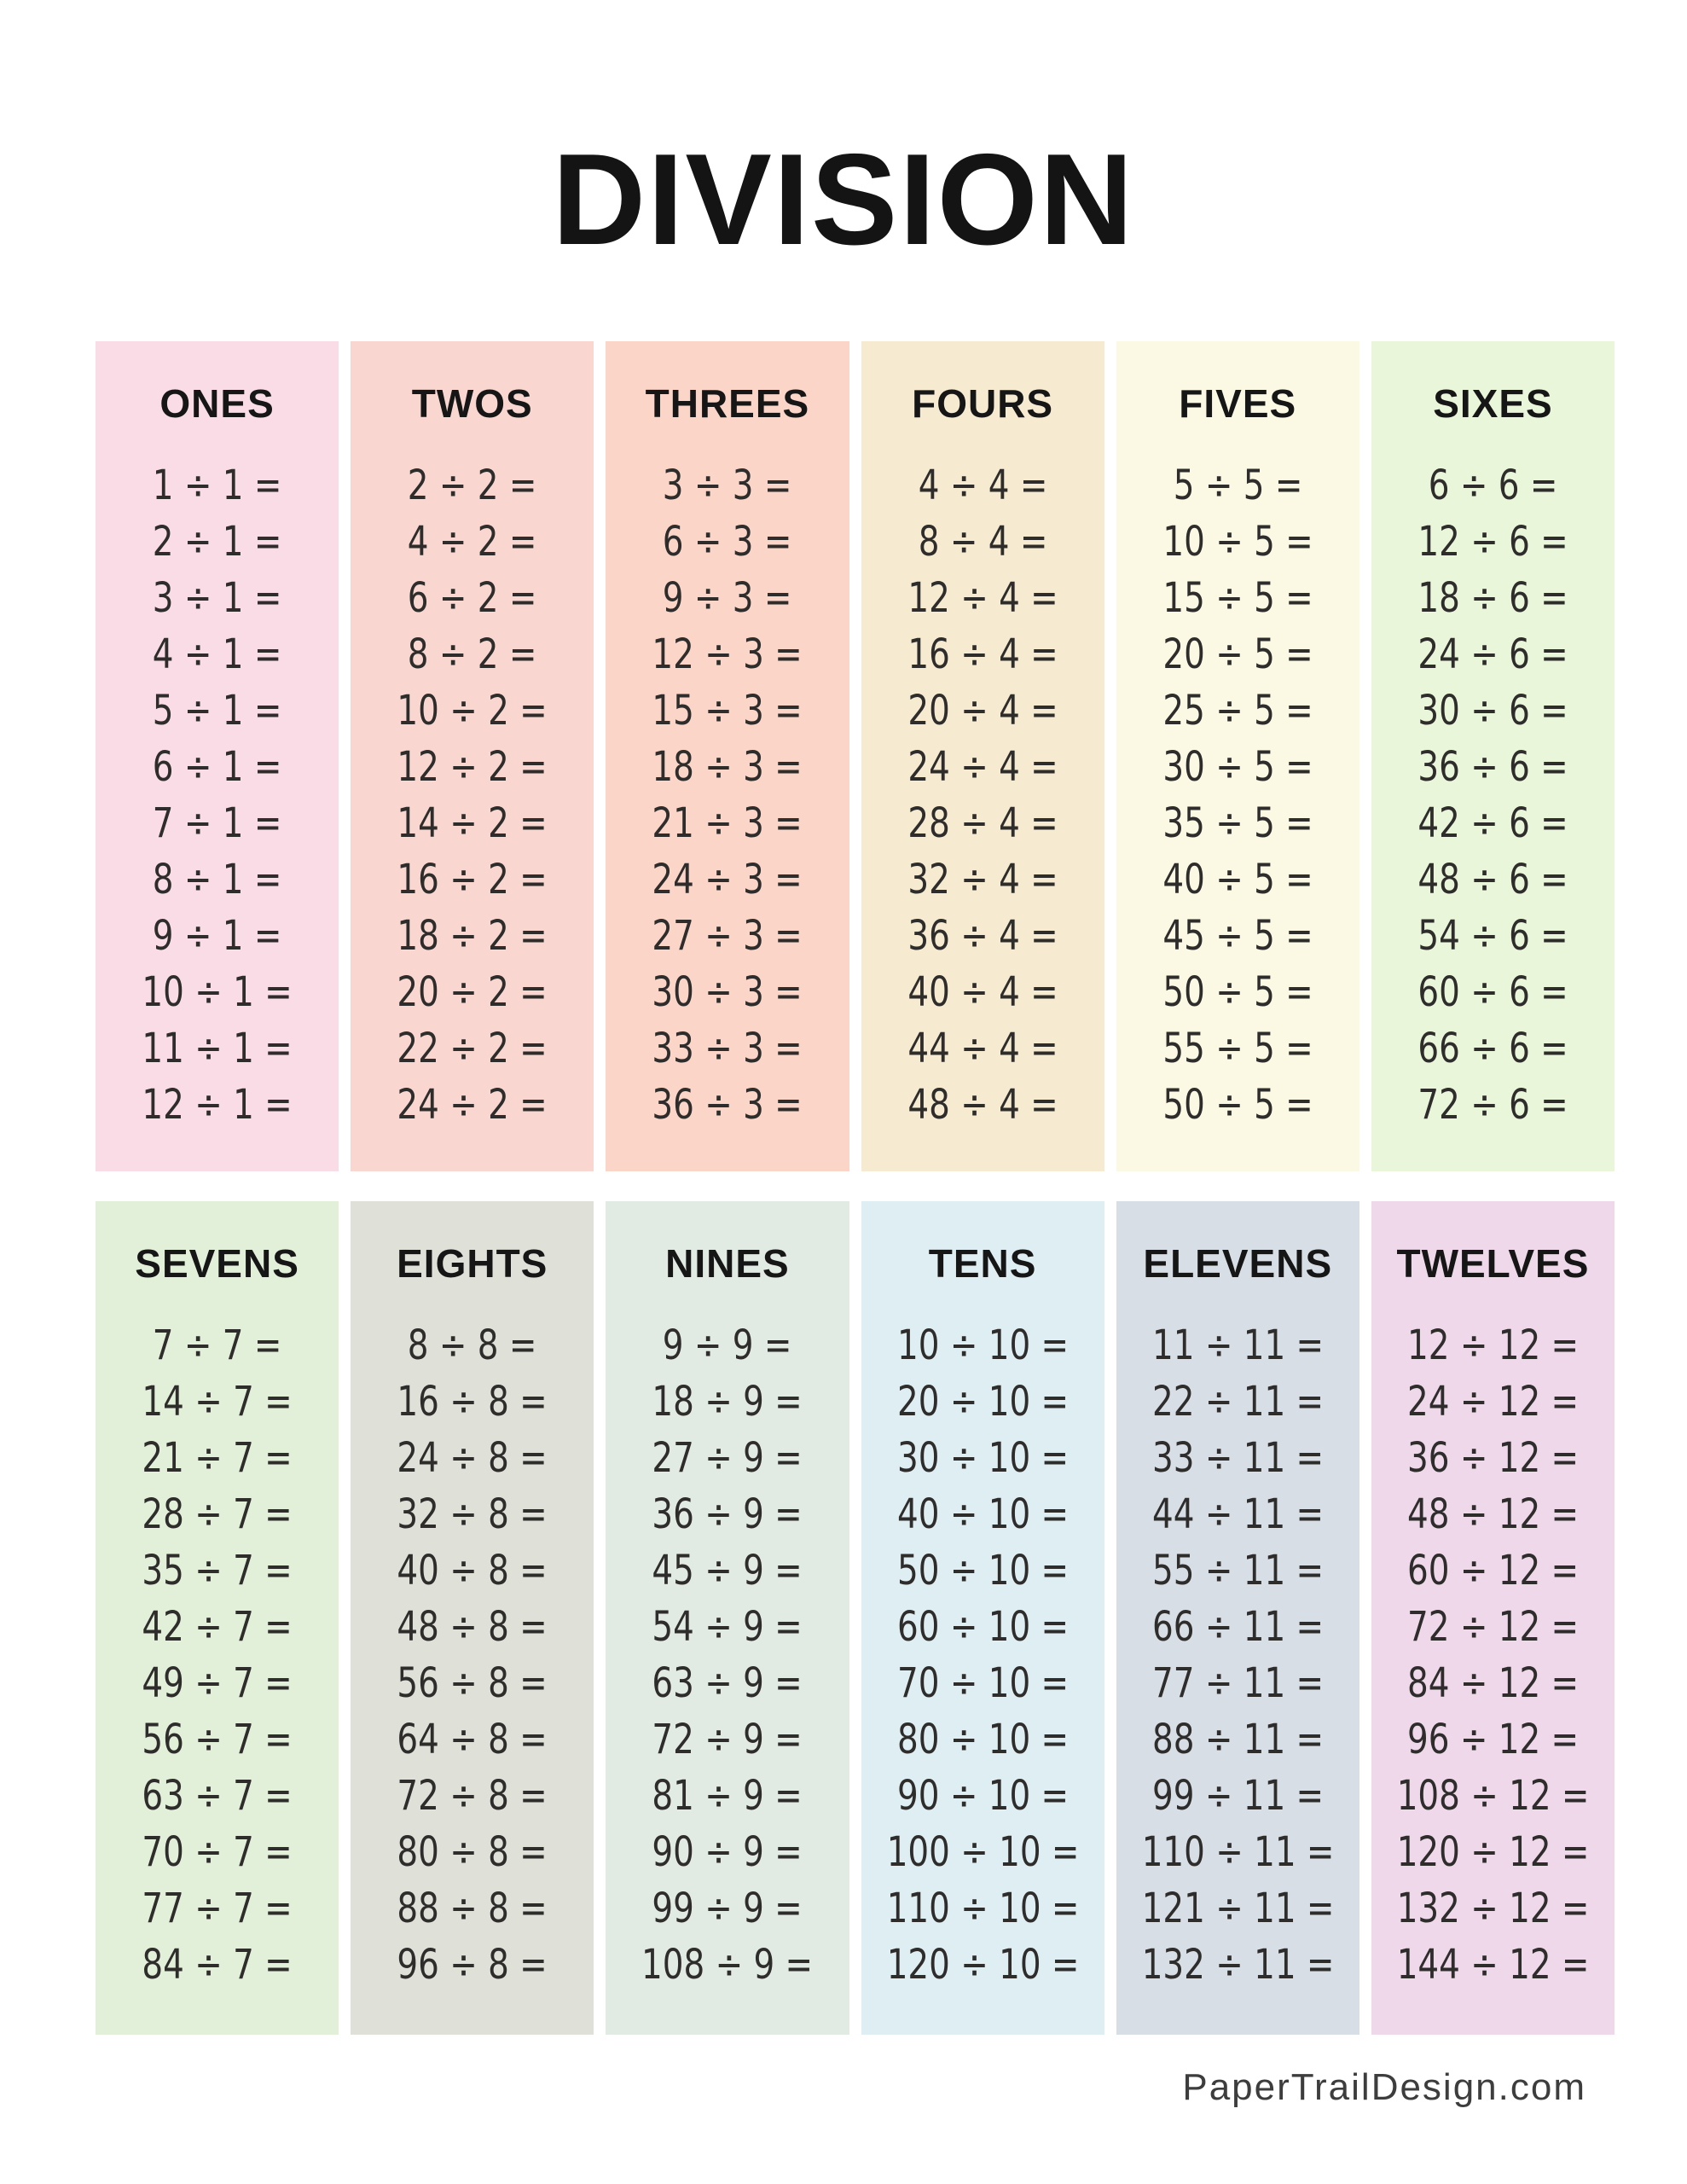  What do you see at coordinates (473, 823) in the screenshot?
I see `problem-row: 14 ÷ 2 =` at bounding box center [473, 823].